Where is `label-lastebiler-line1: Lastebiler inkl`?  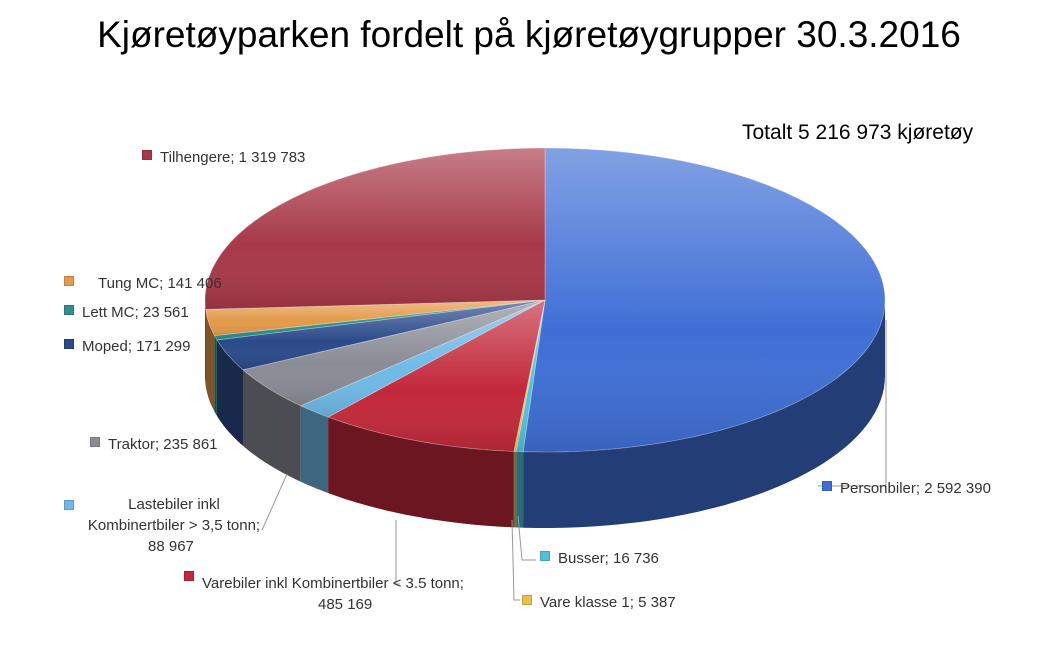 label-lastebiler-line1: Lastebiler inkl is located at coordinates (174, 504).